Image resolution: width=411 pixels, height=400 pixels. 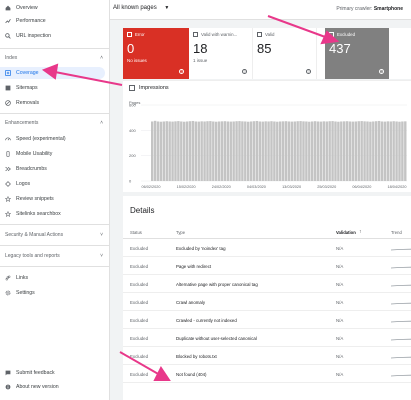 I want to click on y-axis-label: Pages, so click(x=134, y=102).